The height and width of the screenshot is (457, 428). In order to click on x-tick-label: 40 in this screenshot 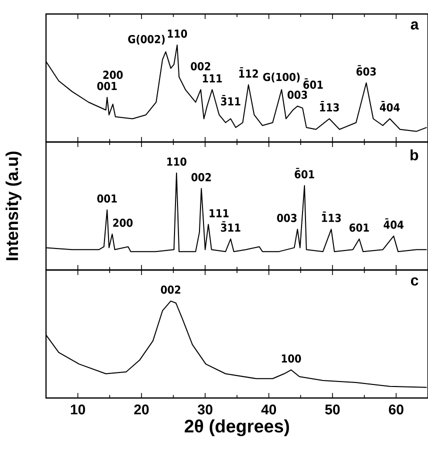, I will do `click(268, 409)`.